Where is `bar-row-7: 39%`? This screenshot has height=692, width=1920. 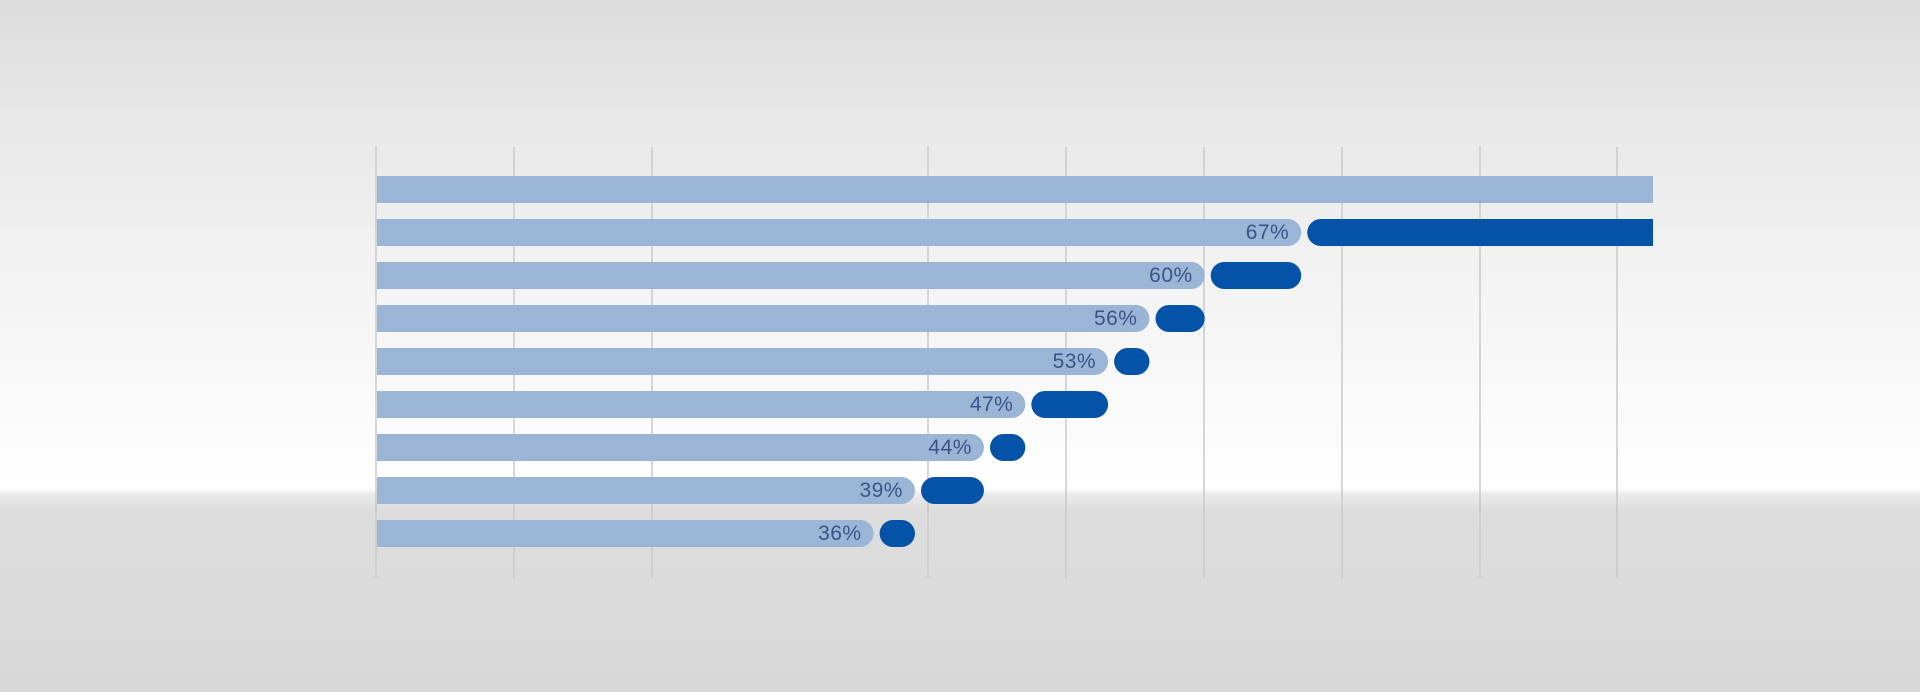 bar-row-7: 39% is located at coordinates (680, 490).